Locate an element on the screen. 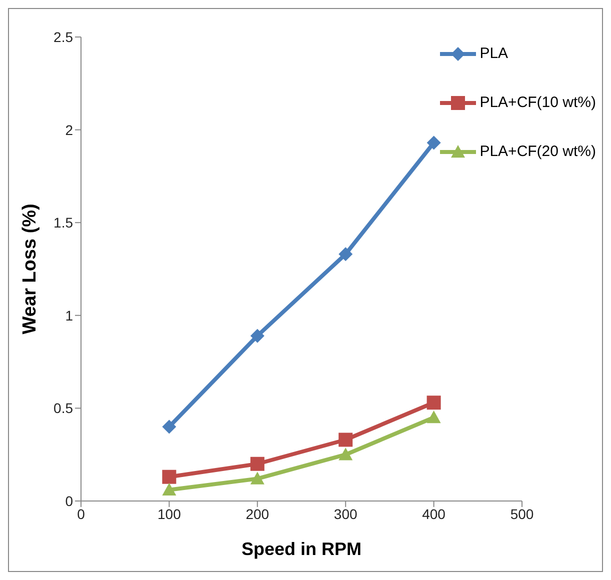  y-tick-label: 1 is located at coordinates (69, 315).